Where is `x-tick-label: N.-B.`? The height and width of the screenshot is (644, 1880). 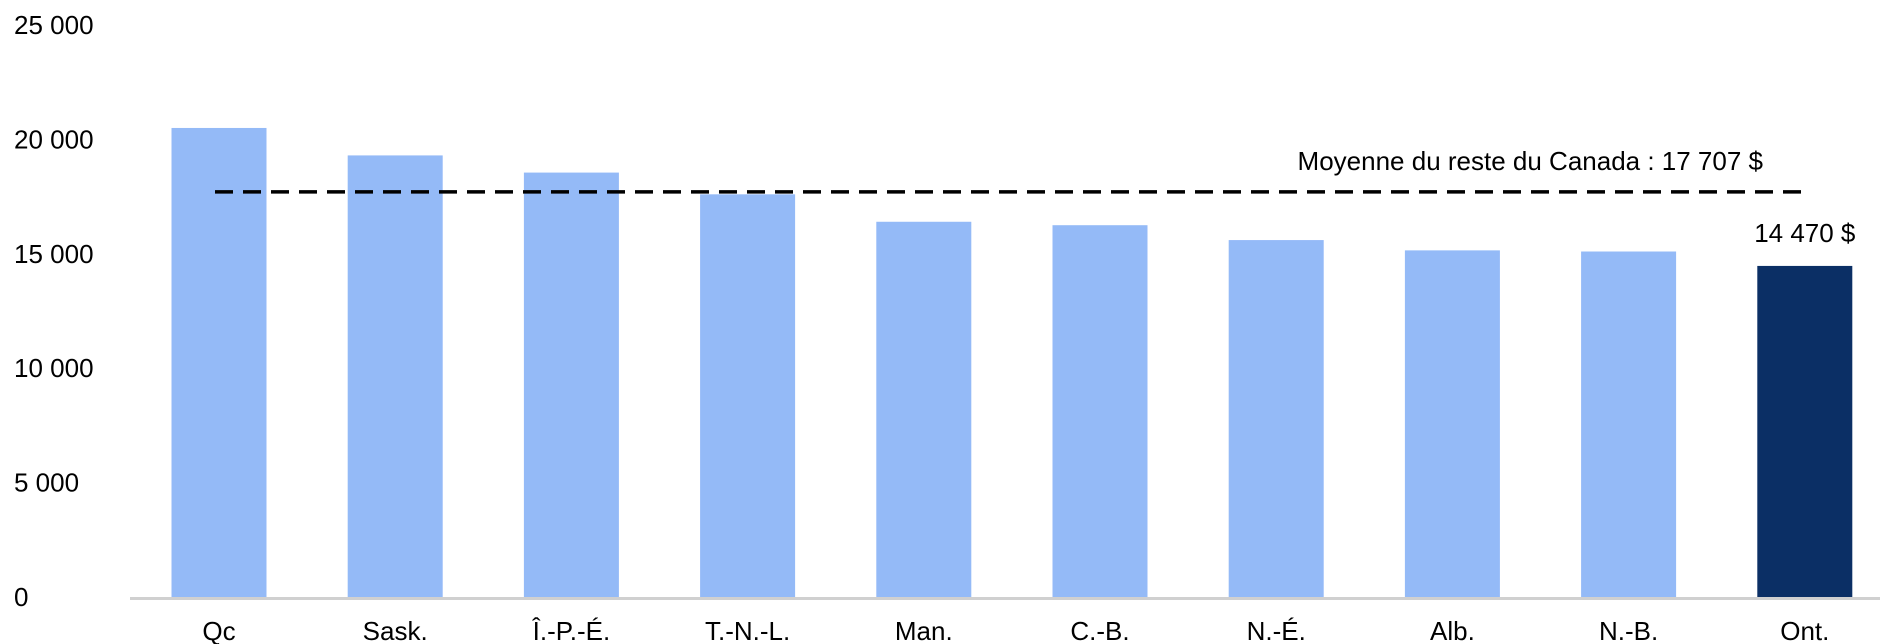
x-tick-label: N.-B. is located at coordinates (1628, 630).